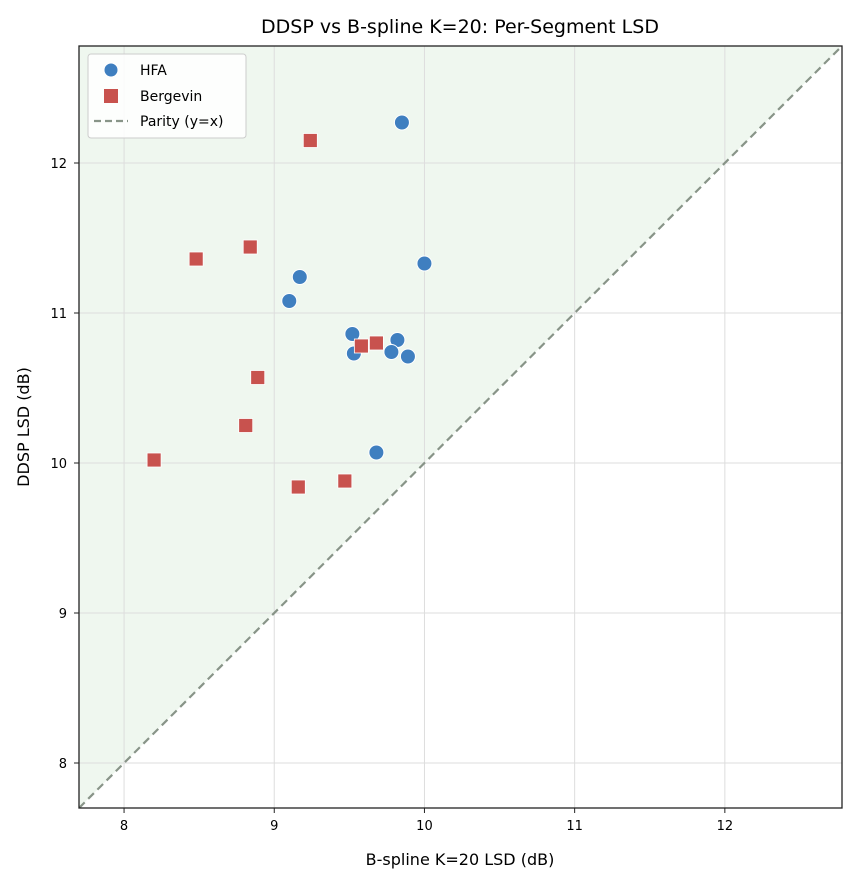 This screenshot has width=857, height=885. I want to click on legend: HFA Bergevin Parity (y=x), so click(167, 96).